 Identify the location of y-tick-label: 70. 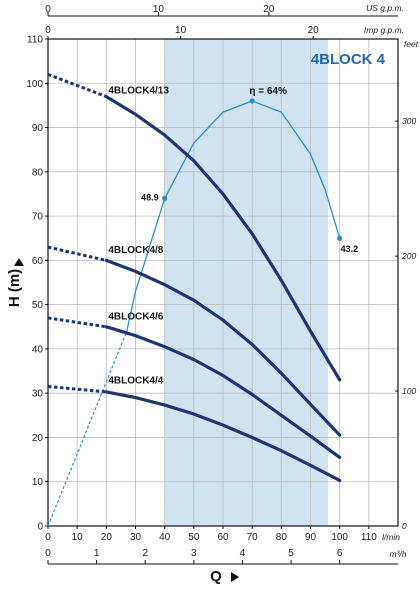
(38, 217).